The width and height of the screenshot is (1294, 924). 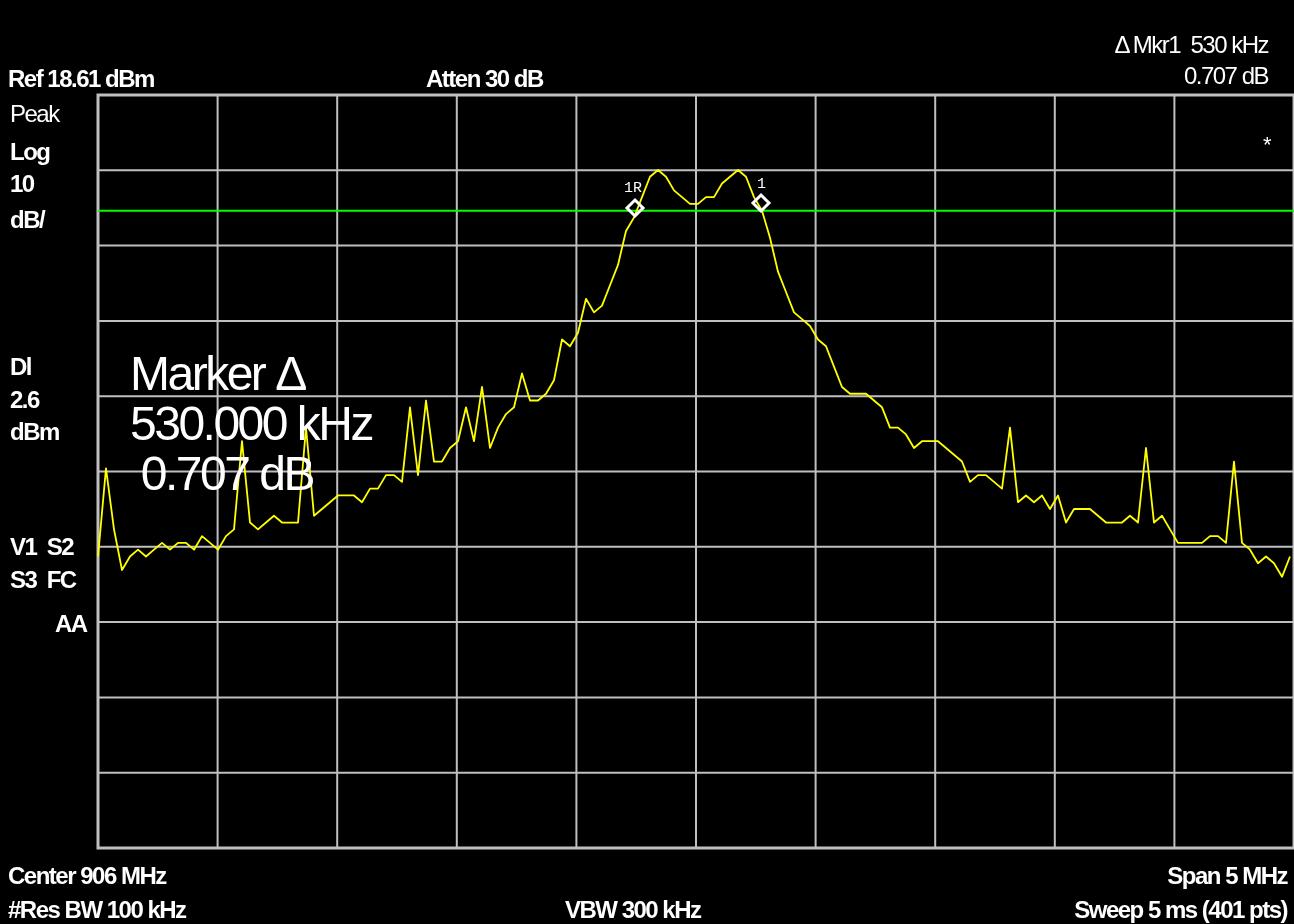 What do you see at coordinates (25, 399) in the screenshot?
I see `text: 2.6` at bounding box center [25, 399].